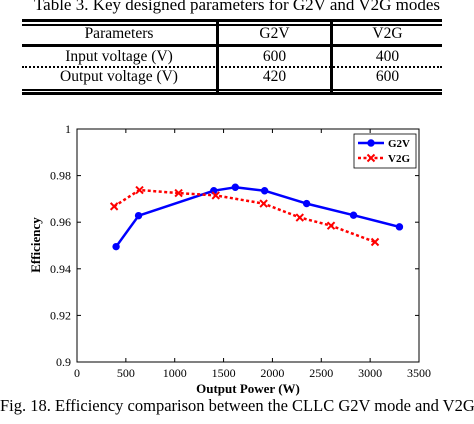 This screenshot has width=474, height=424. Describe the element at coordinates (60, 315) in the screenshot. I see `y-tick-label: 0.92` at that location.